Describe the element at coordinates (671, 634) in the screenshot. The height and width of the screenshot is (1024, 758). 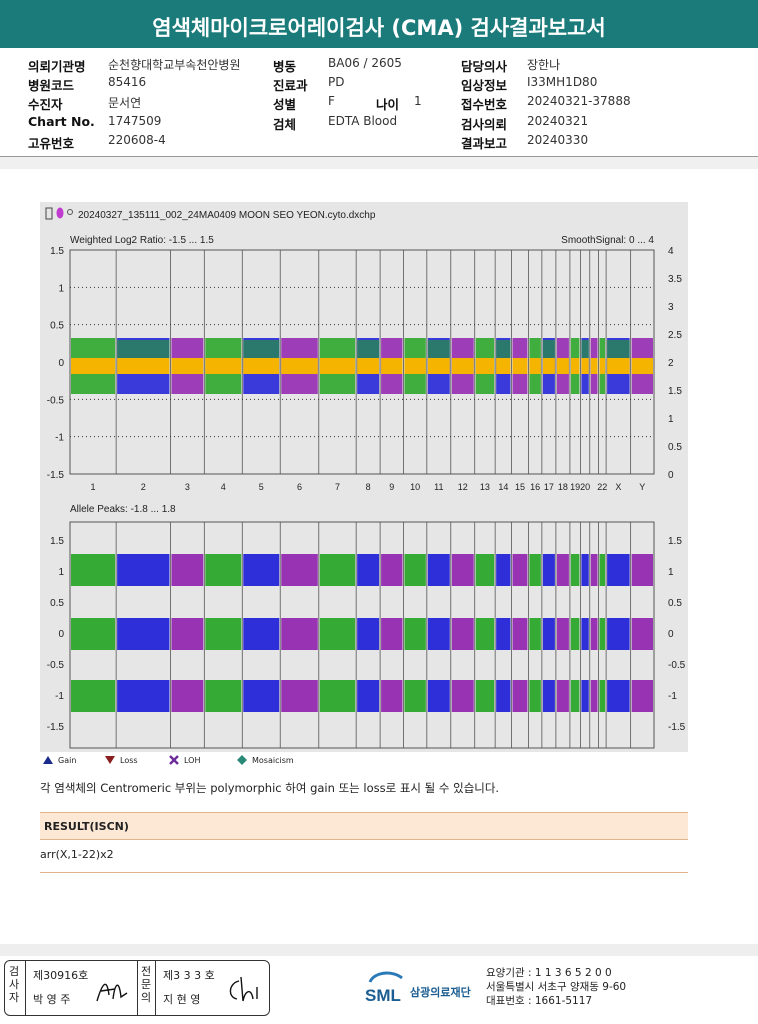
I see `y-tick-label-right: 0` at that location.